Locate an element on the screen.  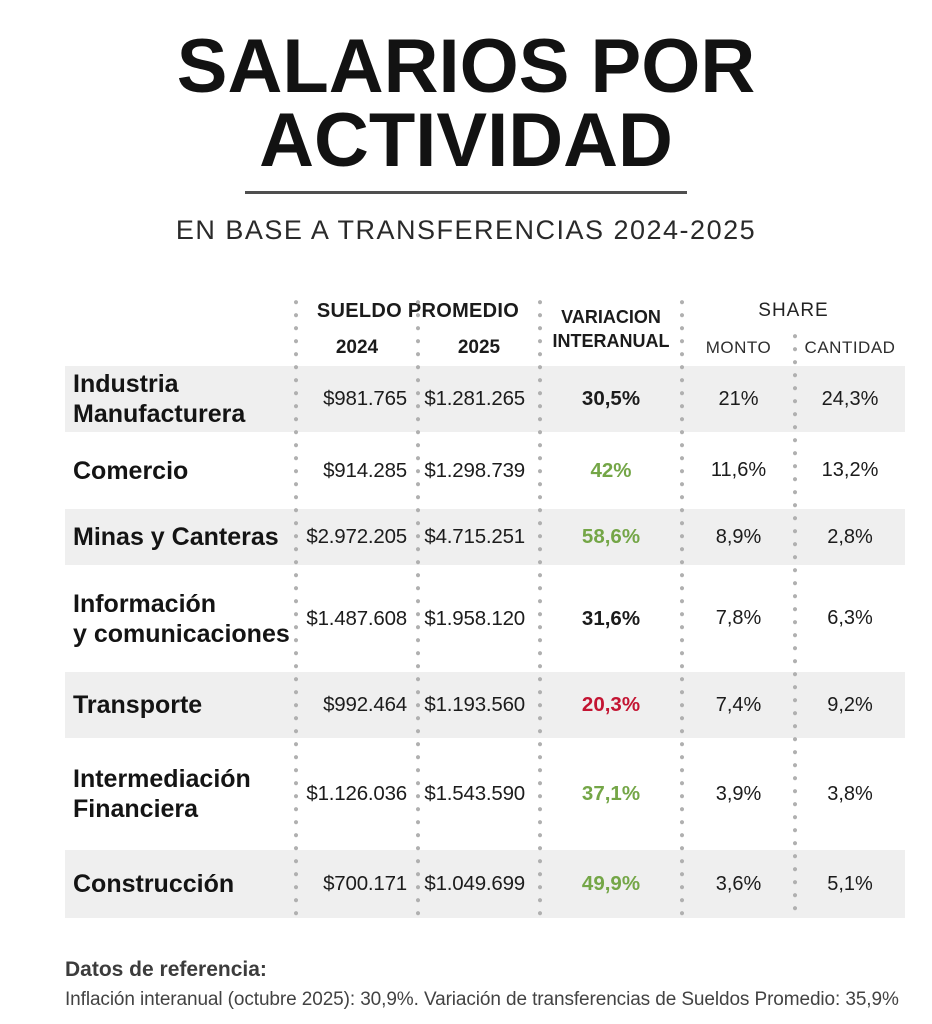
salary-2025: $4.715.251 is located at coordinates (474, 536).